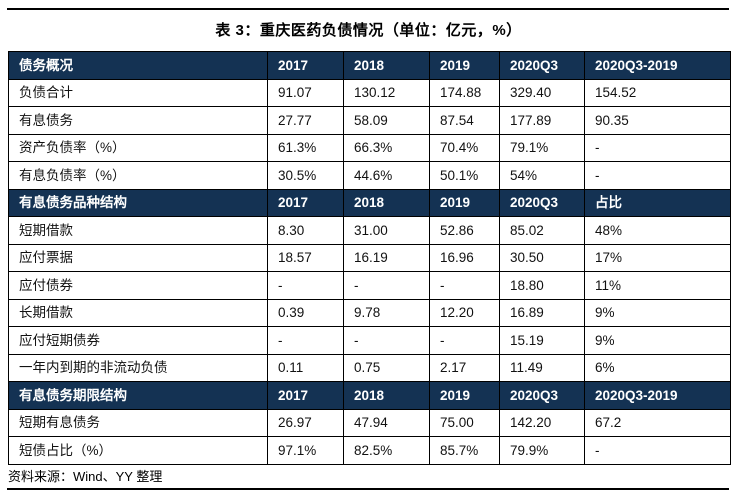 Image resolution: width=737 pixels, height=497 pixels. Describe the element at coordinates (657, 120) in the screenshot. I see `cell-value: 90.35` at that location.